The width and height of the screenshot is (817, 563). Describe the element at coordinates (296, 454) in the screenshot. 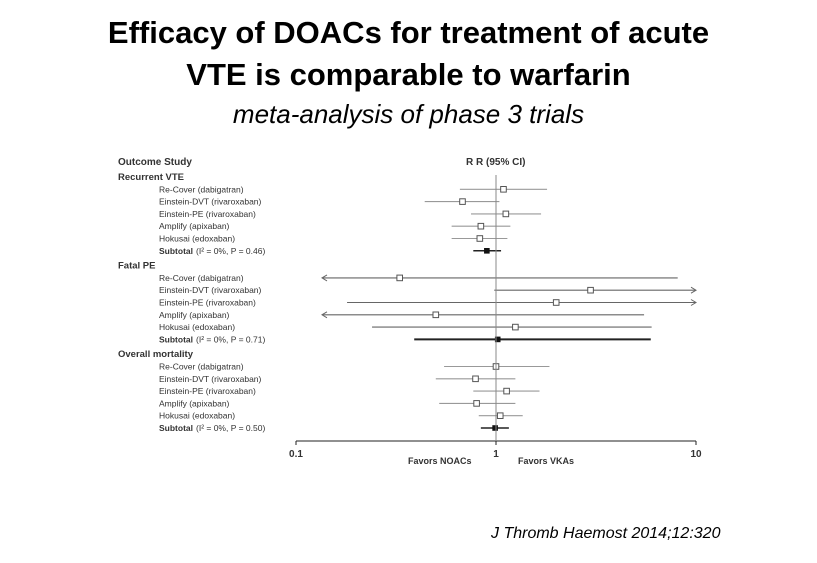

I see `x-tick-label: 0.1` at that location.